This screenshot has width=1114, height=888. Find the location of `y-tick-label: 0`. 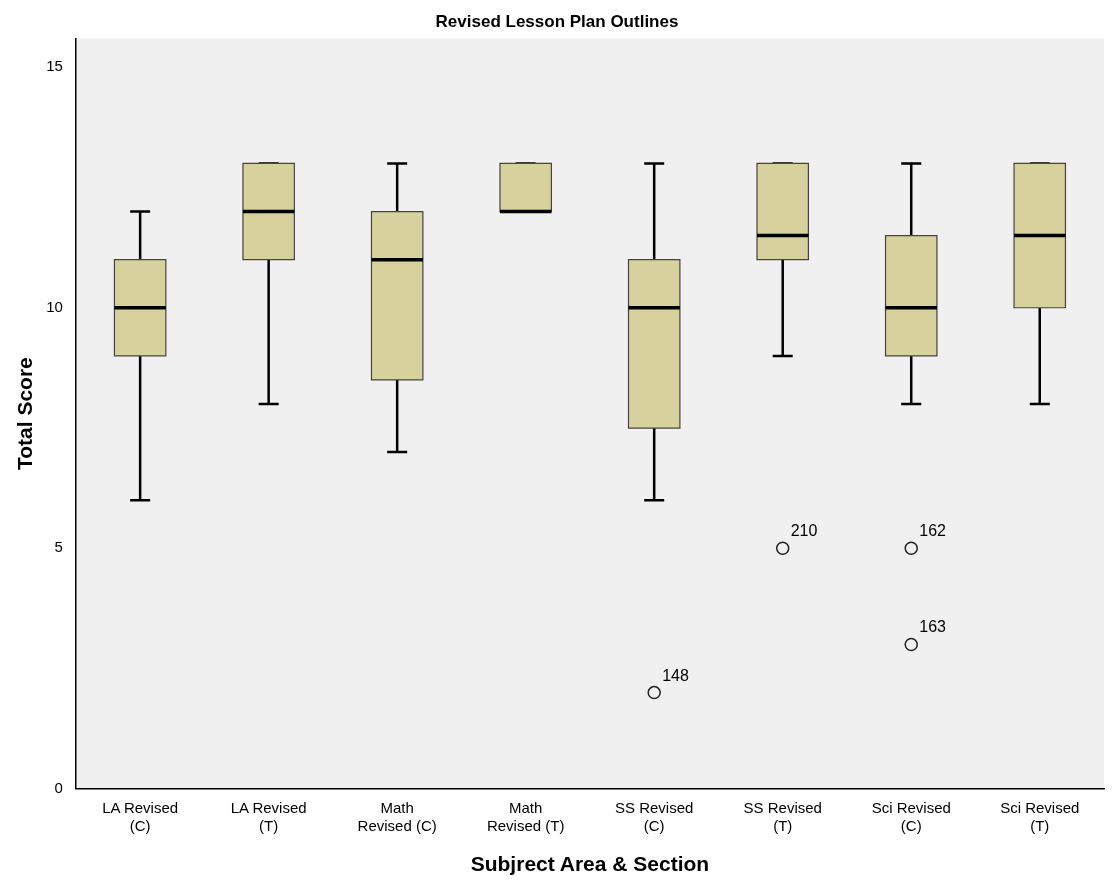

y-tick-label: 0 is located at coordinates (58, 787).